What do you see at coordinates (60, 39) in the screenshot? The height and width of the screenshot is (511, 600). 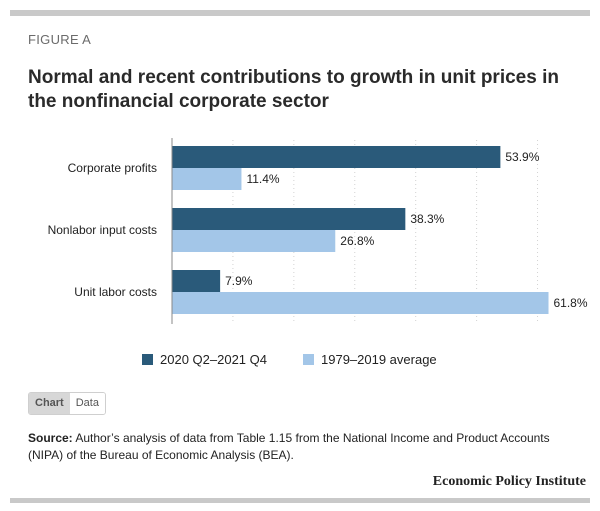 I see `figure-label: FIGURE A` at bounding box center [60, 39].